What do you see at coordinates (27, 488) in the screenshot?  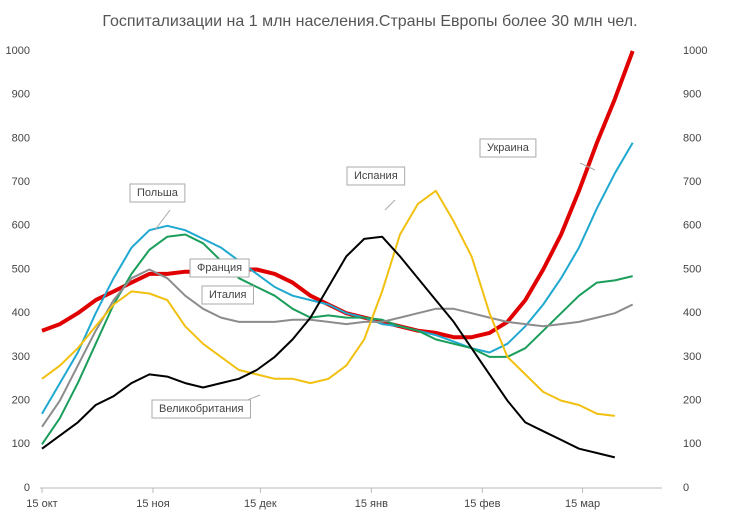 I see `y-tick-label: 0` at bounding box center [27, 488].